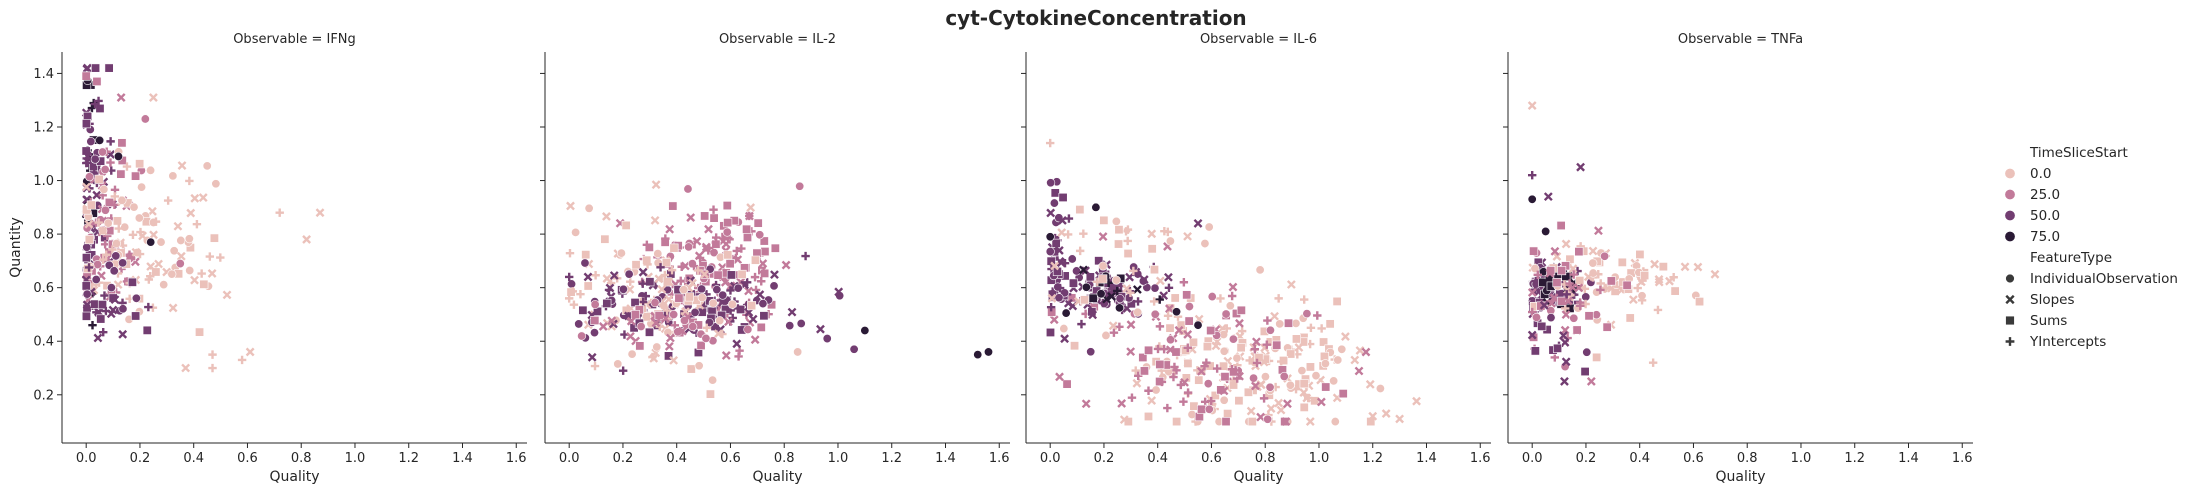 Image resolution: width=2193 pixels, height=495 pixels. Describe the element at coordinates (2010, 237) in the screenshot. I see `legend-hue-swatch` at that location.